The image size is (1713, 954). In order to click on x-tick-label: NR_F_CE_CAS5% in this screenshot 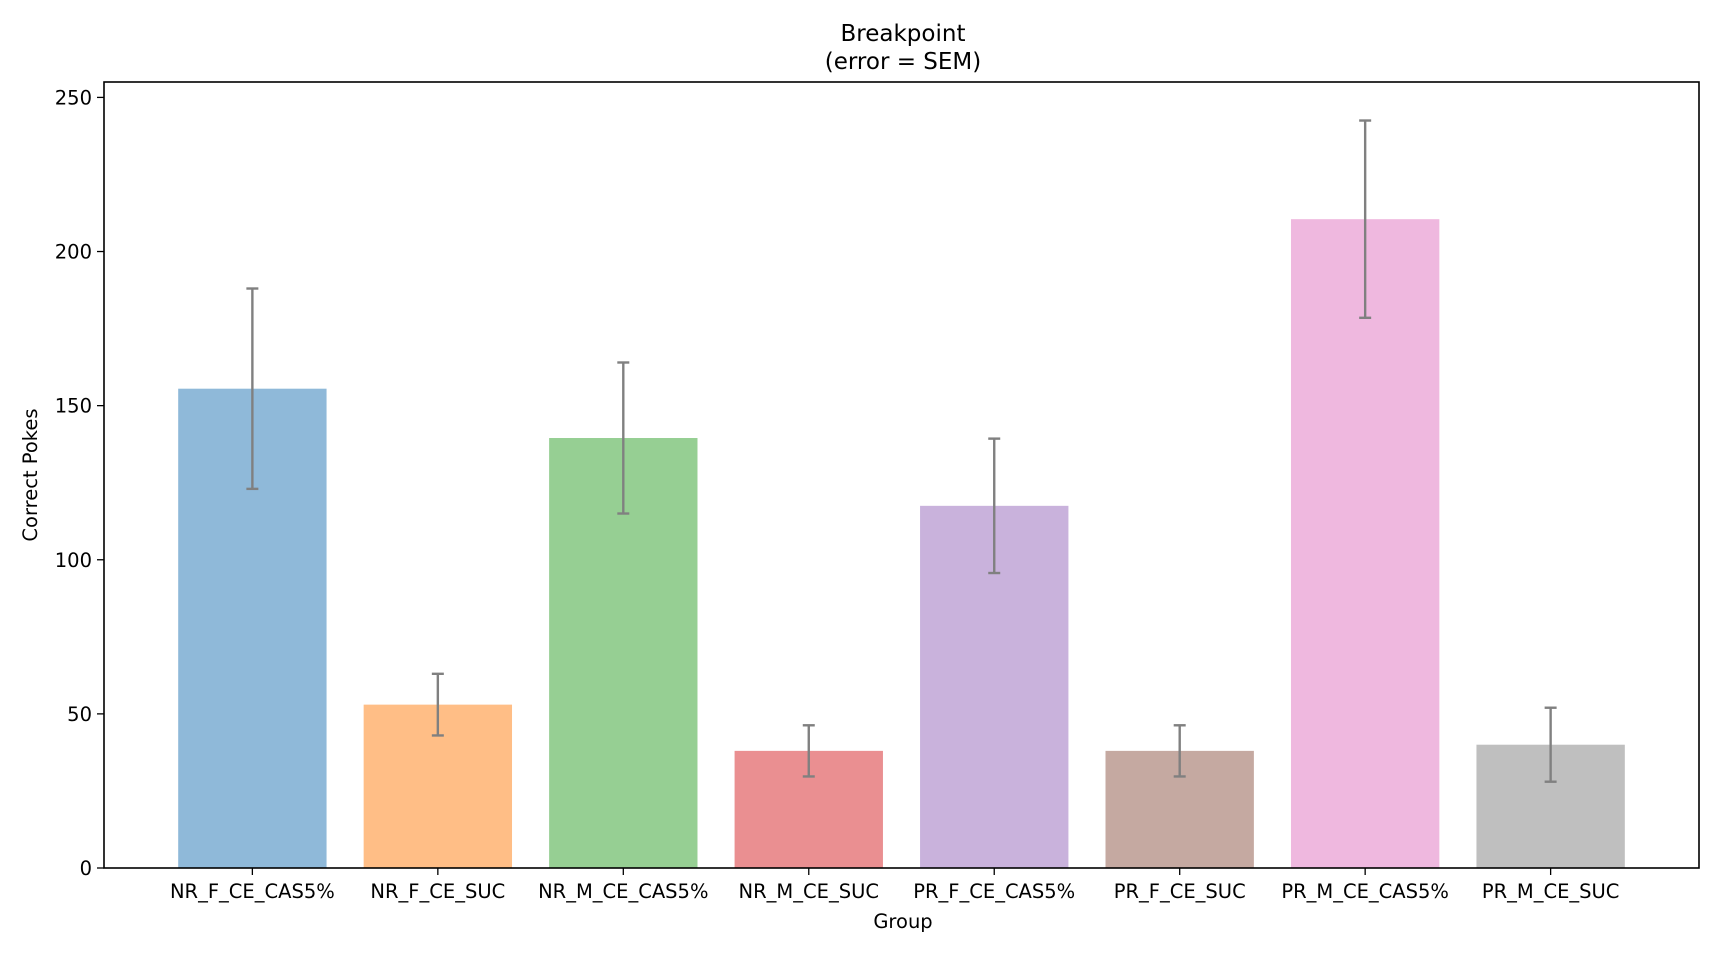, I will do `click(252, 891)`.